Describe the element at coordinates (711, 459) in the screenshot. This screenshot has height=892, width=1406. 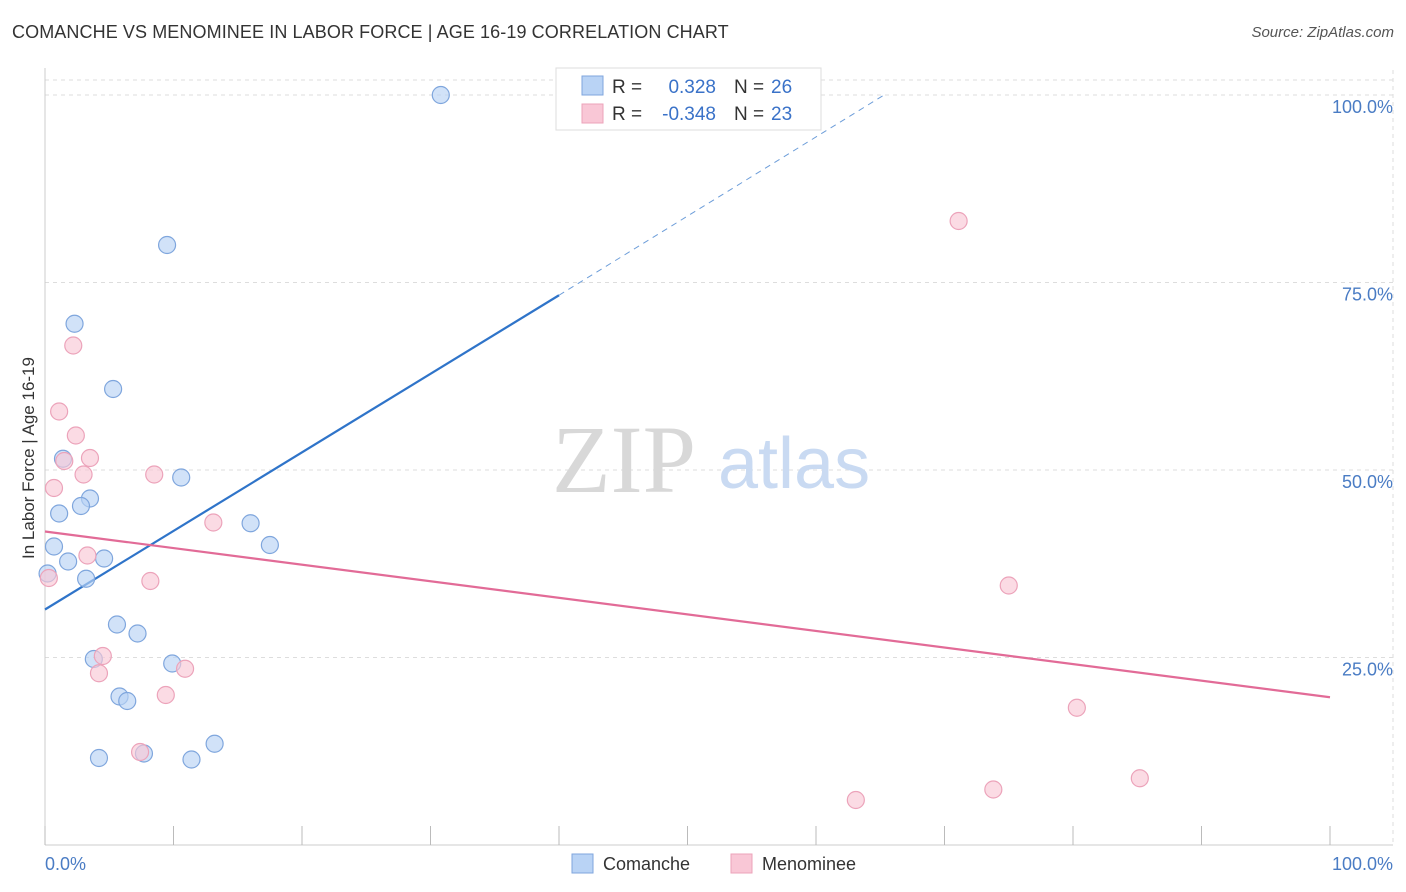
I see `watermark: ZIP atlas` at that location.